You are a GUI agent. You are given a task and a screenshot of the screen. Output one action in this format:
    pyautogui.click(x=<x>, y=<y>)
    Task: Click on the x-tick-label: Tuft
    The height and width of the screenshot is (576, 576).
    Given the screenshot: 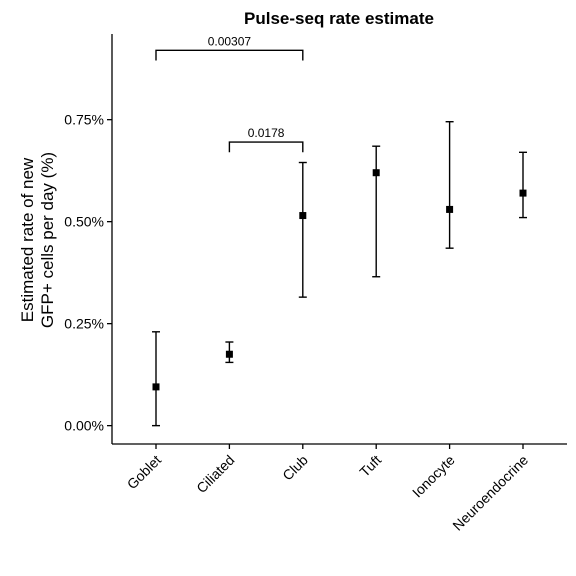 What is the action you would take?
    pyautogui.click(x=370, y=466)
    